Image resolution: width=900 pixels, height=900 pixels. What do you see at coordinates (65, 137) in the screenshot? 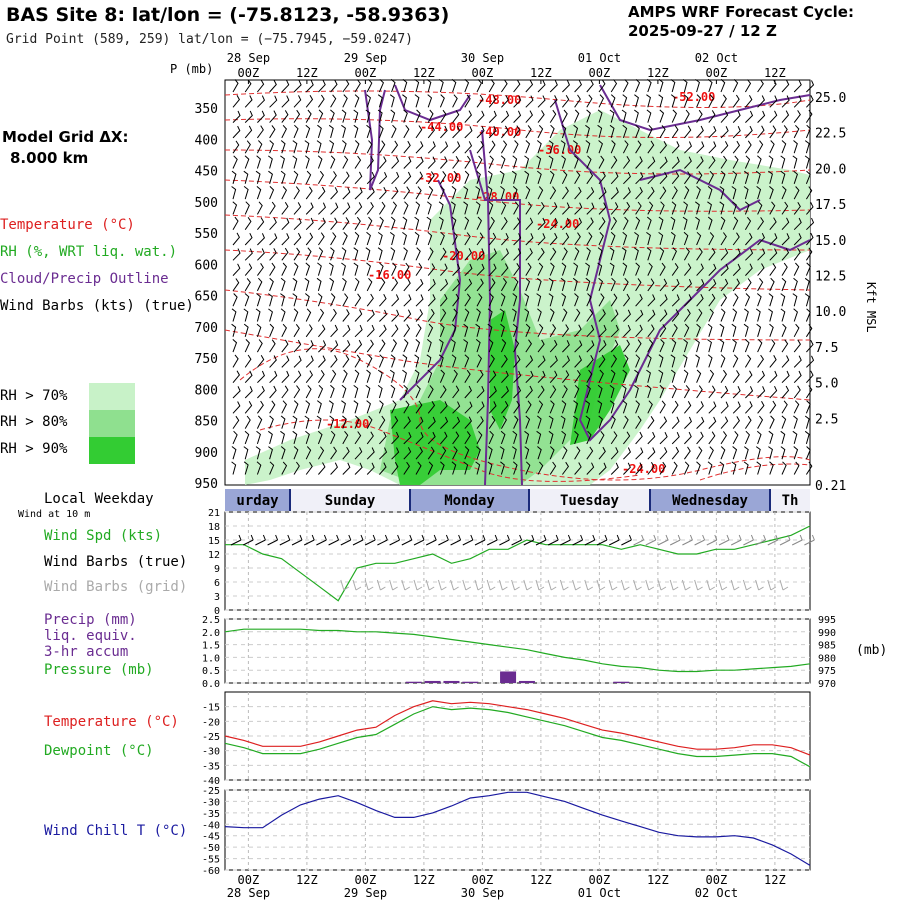
I see `model-grid-label: Model Grid ΔX:` at bounding box center [65, 137].